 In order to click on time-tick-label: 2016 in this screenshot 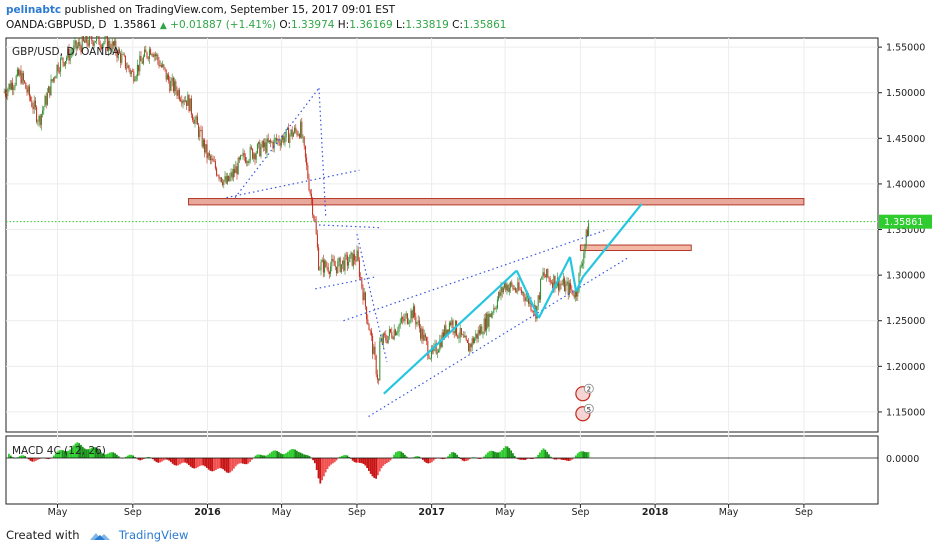, I will do `click(207, 512)`.